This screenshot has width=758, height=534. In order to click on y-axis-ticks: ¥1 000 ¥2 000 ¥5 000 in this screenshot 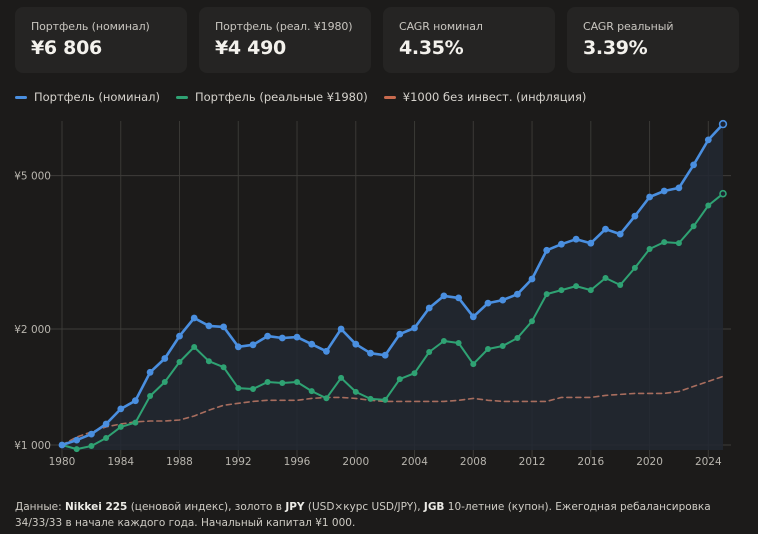, I will do `click(32, 311)`.